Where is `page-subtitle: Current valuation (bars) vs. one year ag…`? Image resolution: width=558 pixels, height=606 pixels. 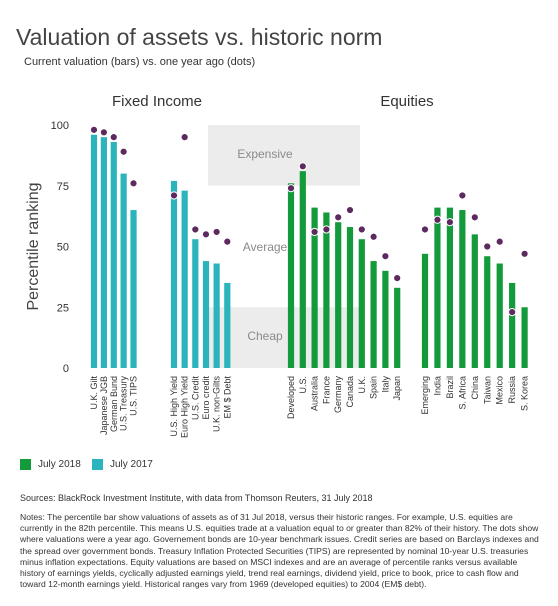 page-subtitle: Current valuation (bars) vs. one year ag… is located at coordinates (140, 62).